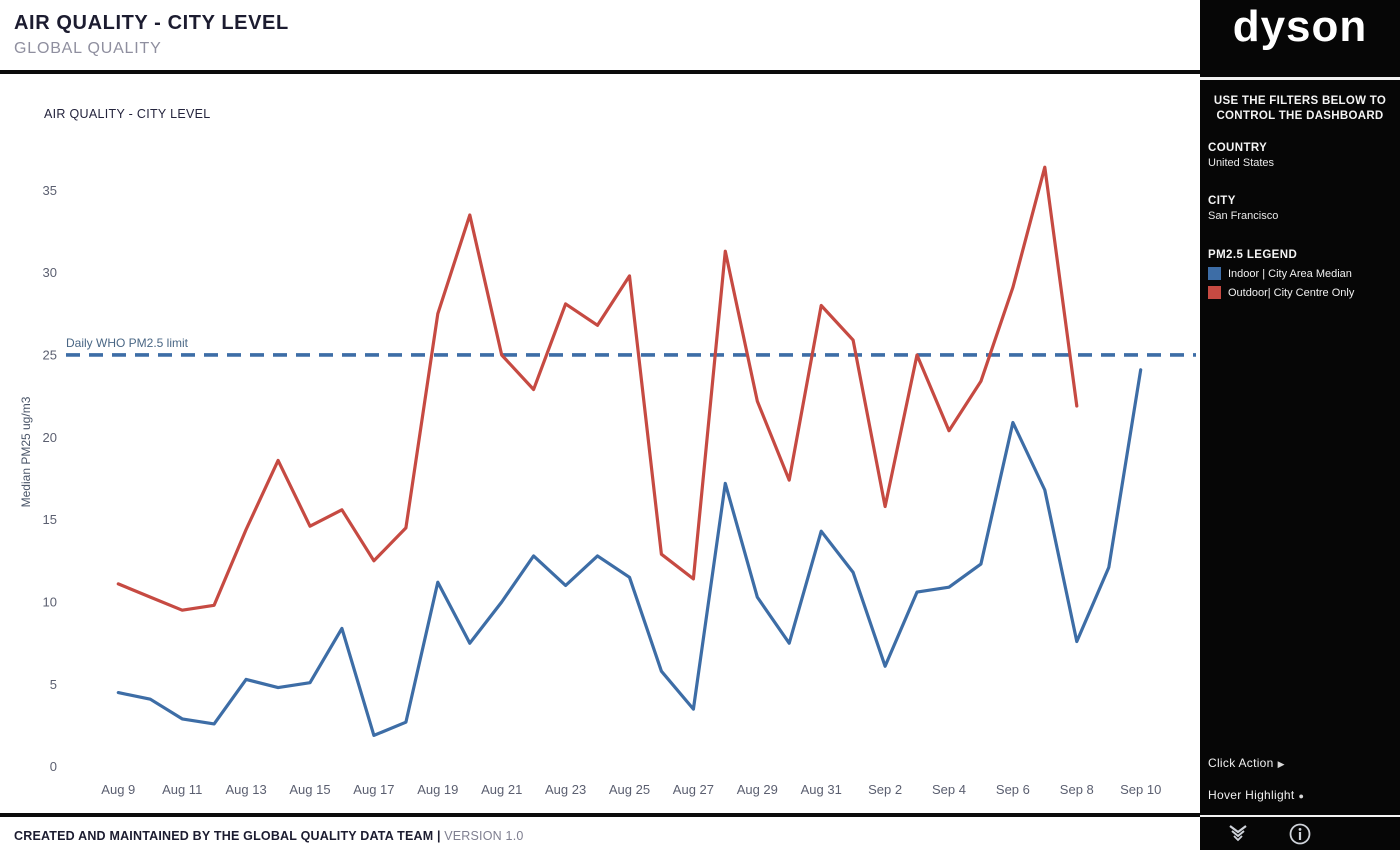 The width and height of the screenshot is (1400, 850). Describe the element at coordinates (437, 789) in the screenshot. I see `x-tick-label: Aug 19` at that location.